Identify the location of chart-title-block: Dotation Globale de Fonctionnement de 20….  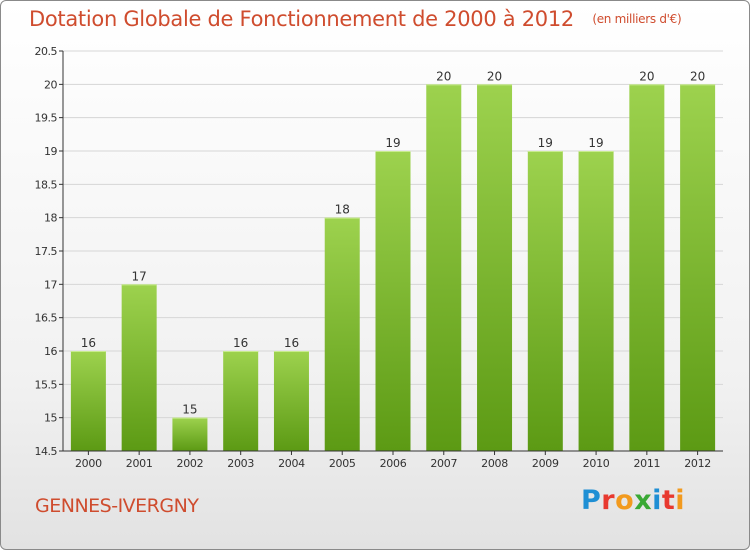
(355, 19).